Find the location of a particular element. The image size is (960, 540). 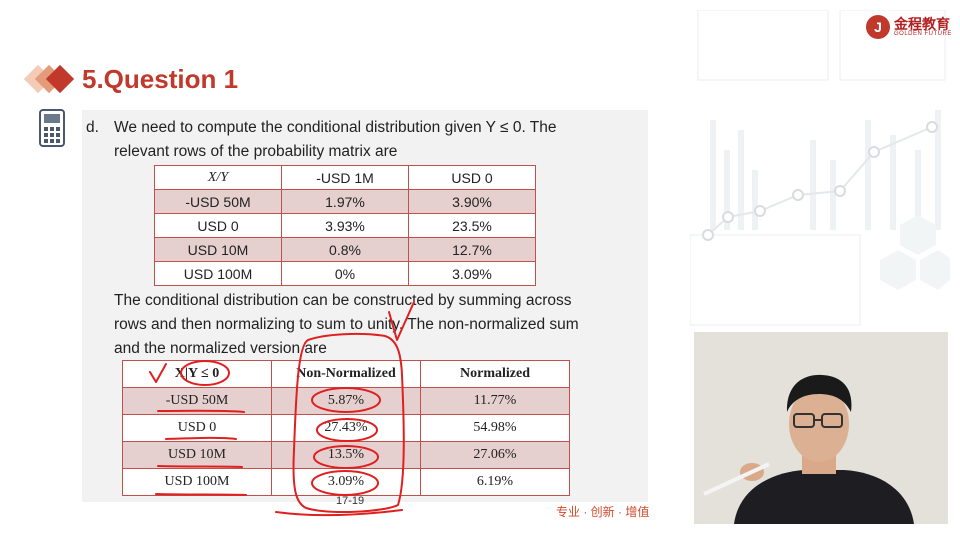

table-cell: 1.97% is located at coordinates (345, 201).